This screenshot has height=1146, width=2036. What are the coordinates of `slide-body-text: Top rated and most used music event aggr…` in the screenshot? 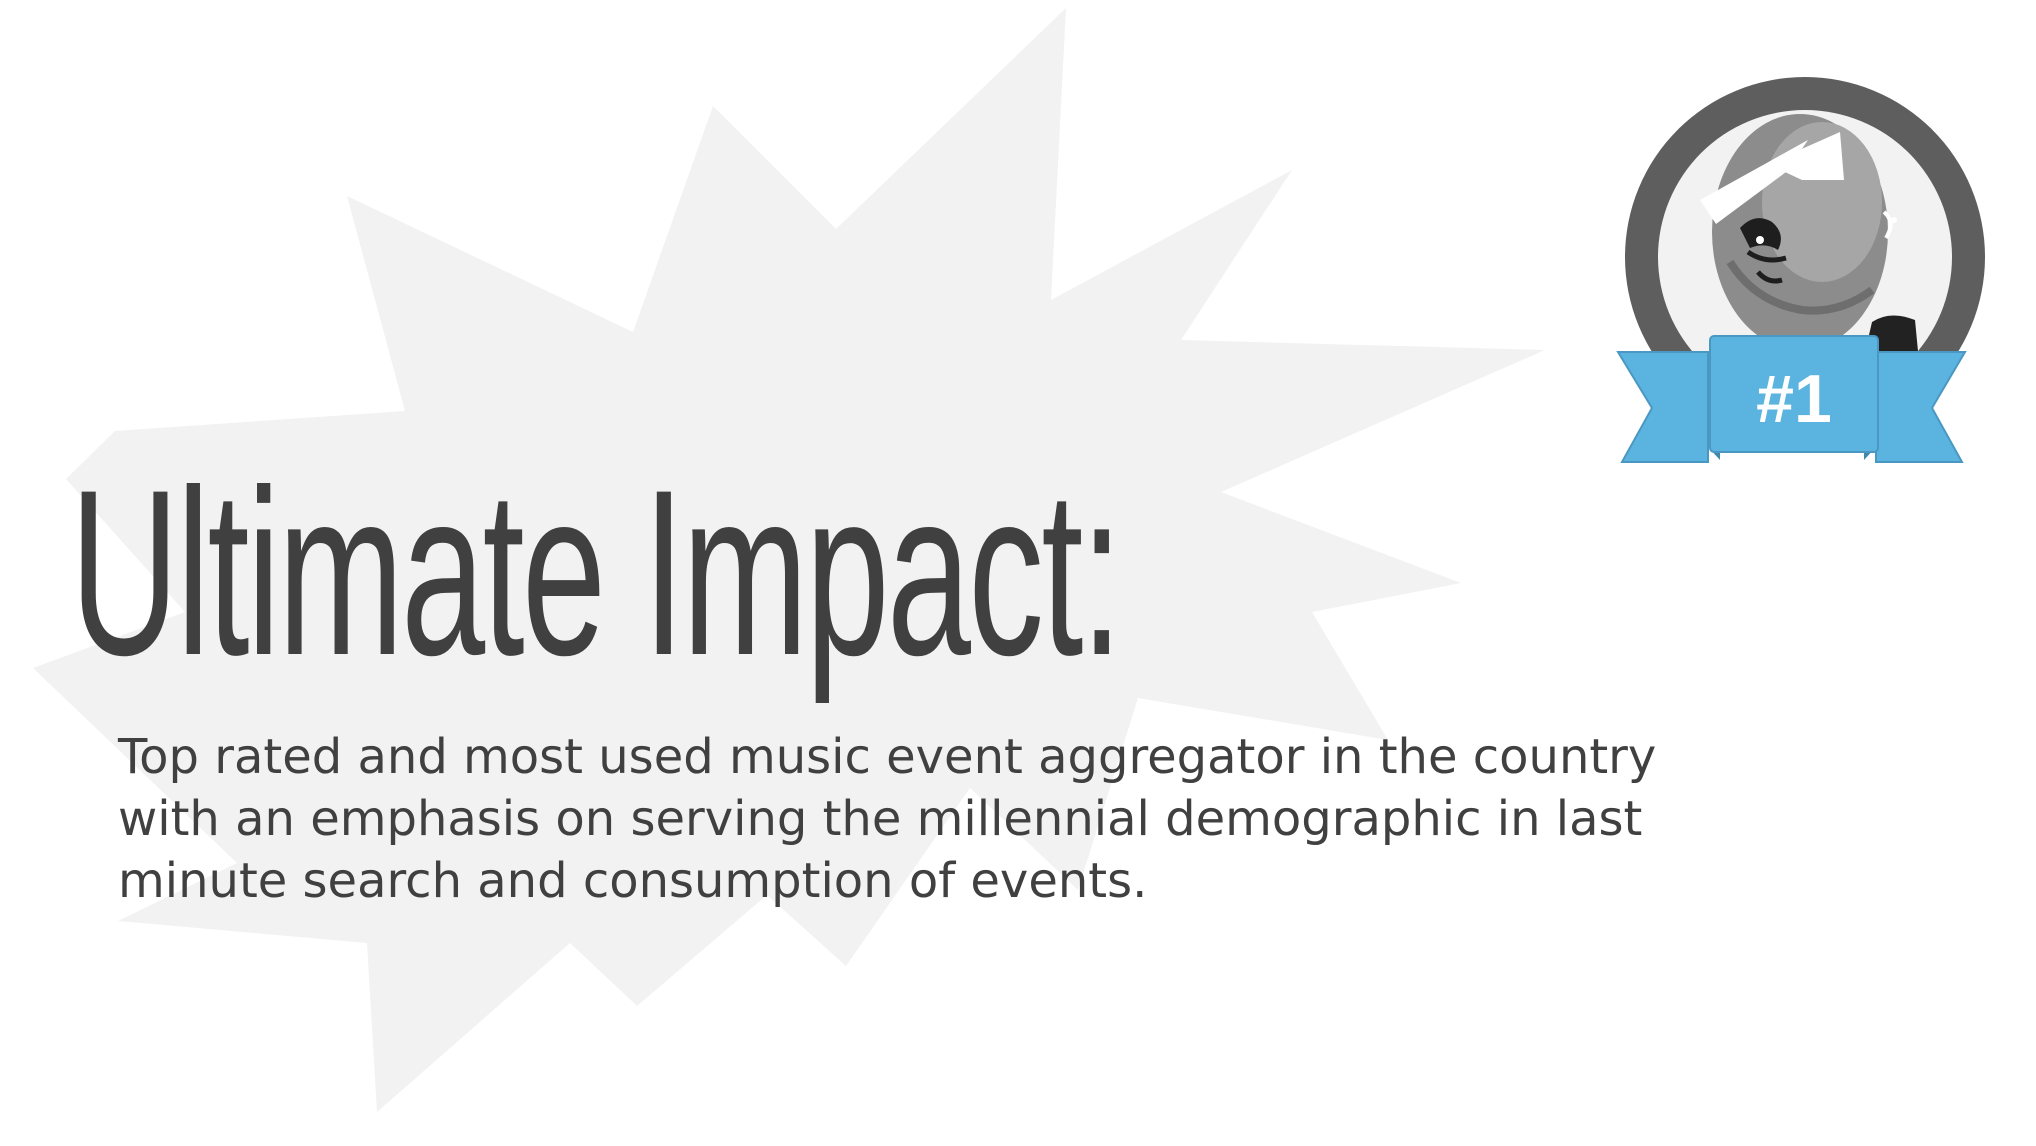 It's located at (887, 819).